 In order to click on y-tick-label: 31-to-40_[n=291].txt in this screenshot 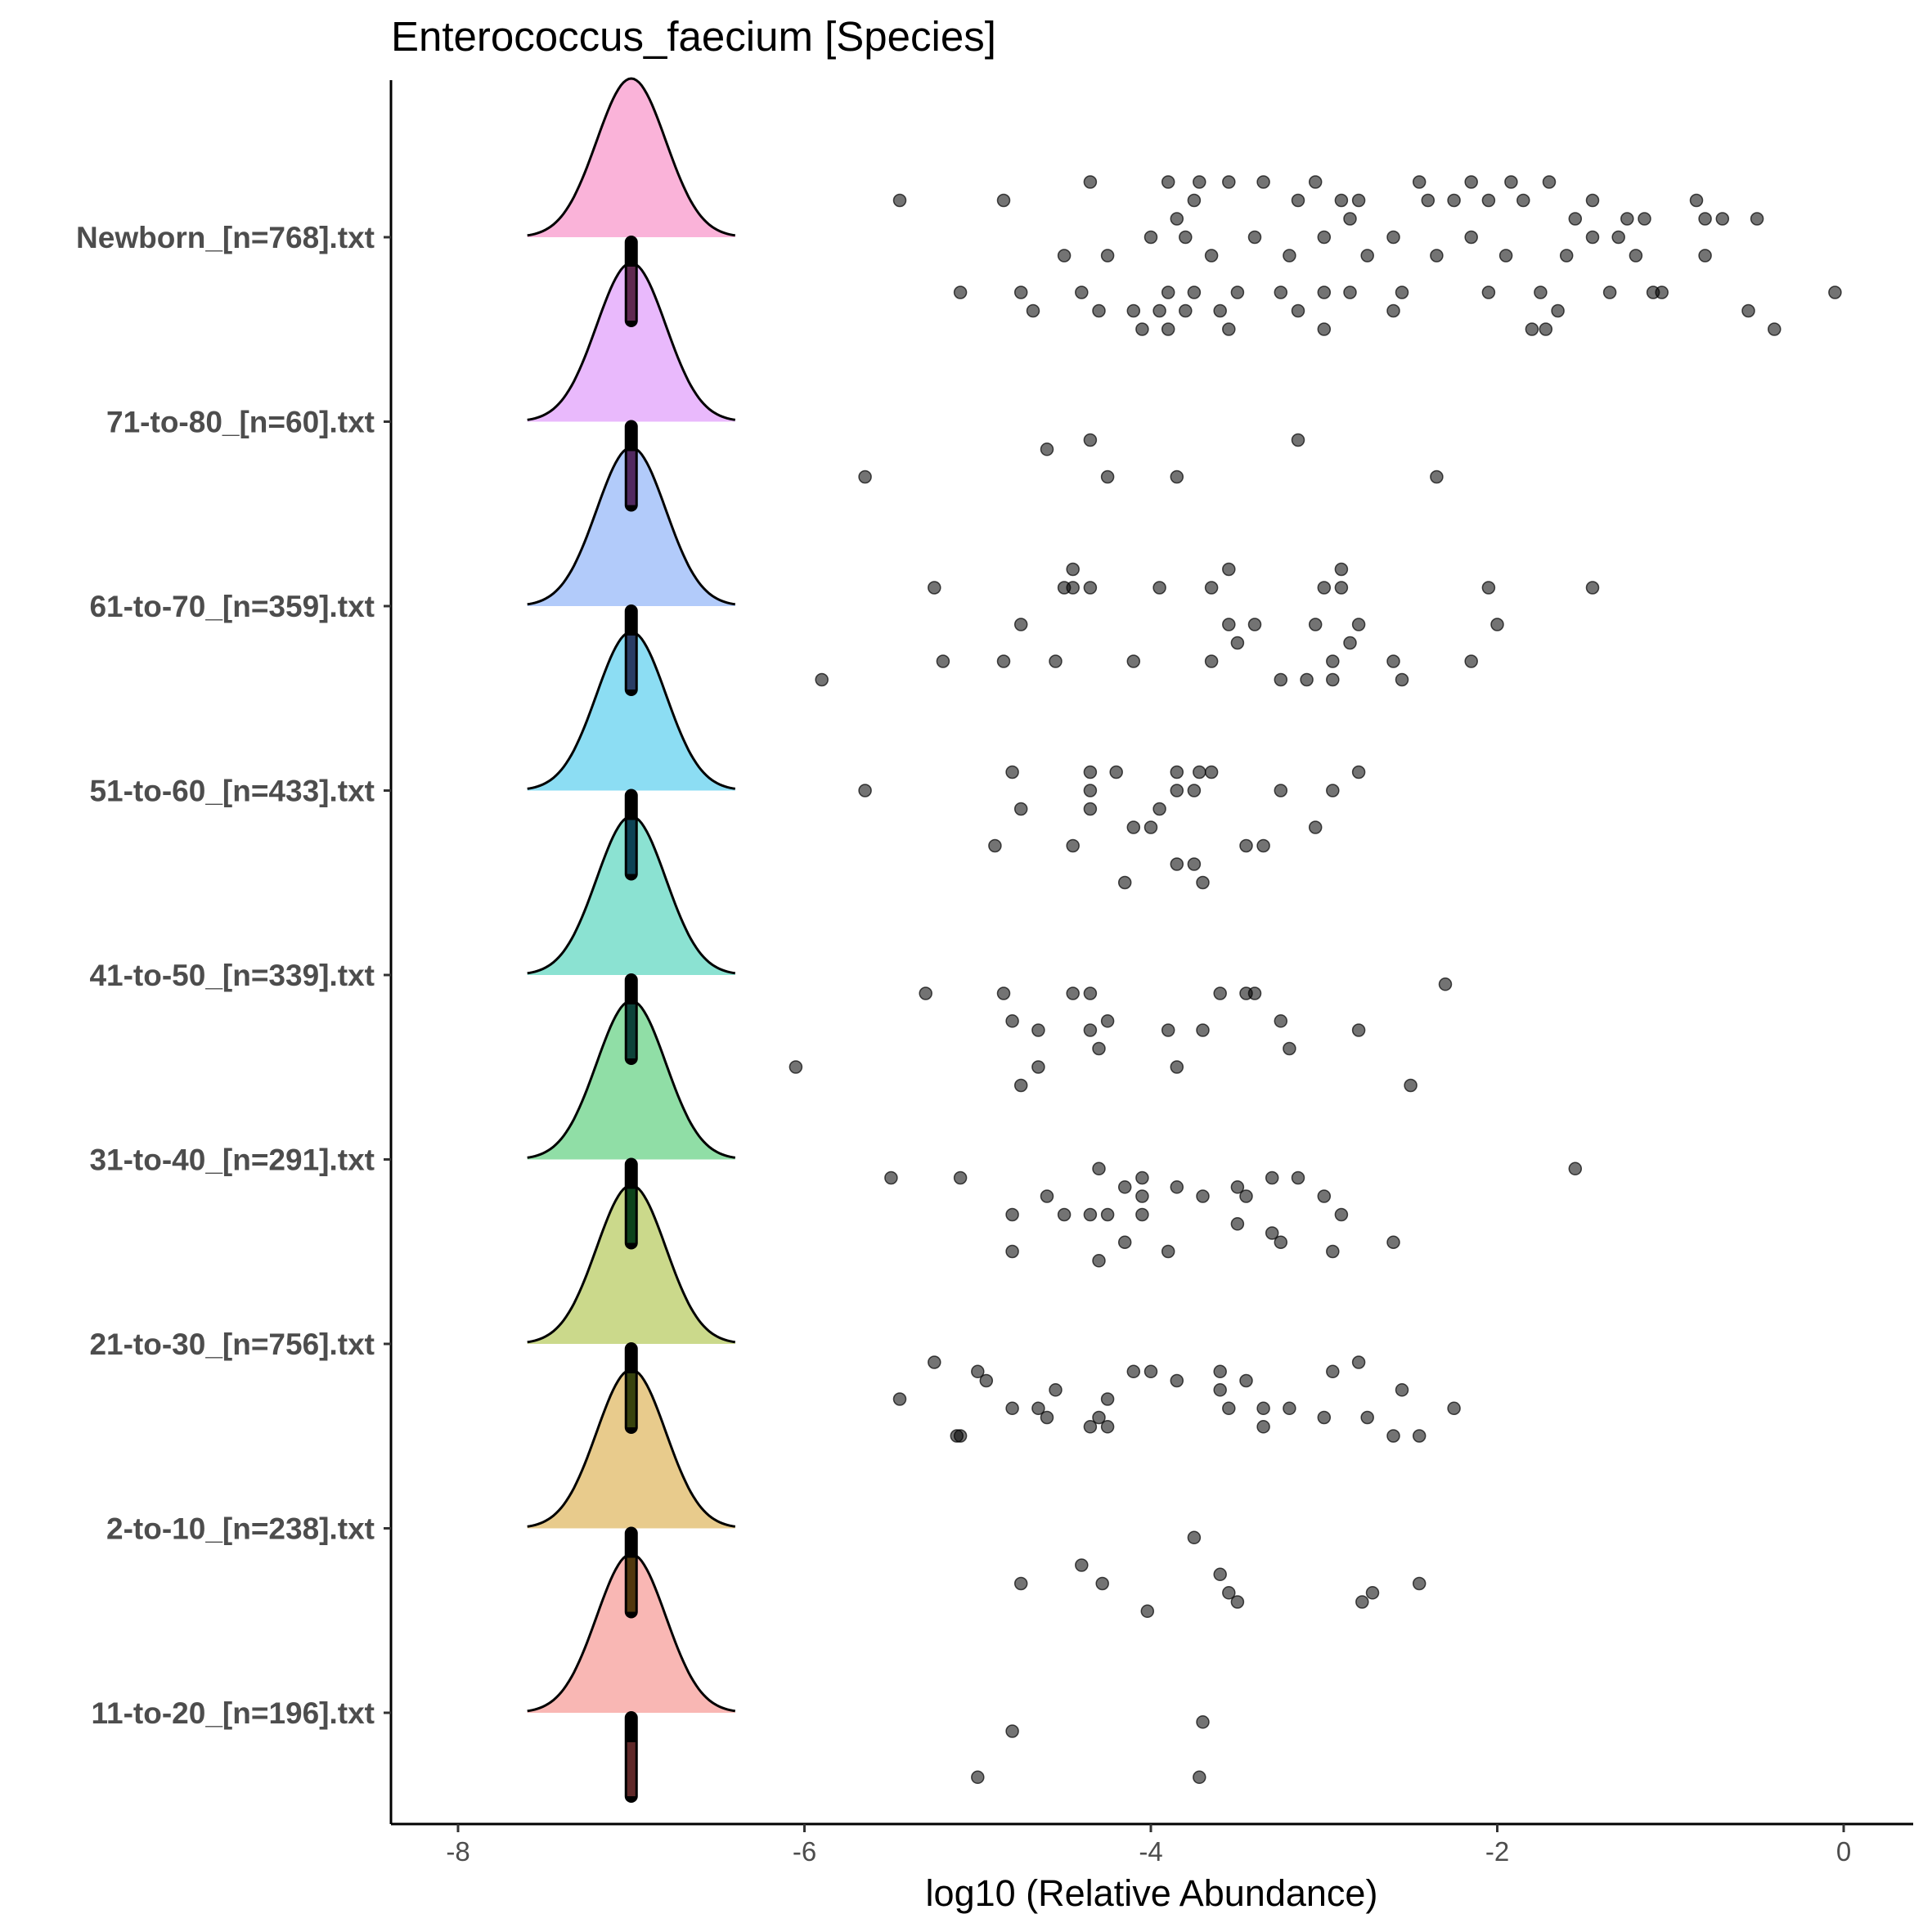, I will do `click(232, 1160)`.